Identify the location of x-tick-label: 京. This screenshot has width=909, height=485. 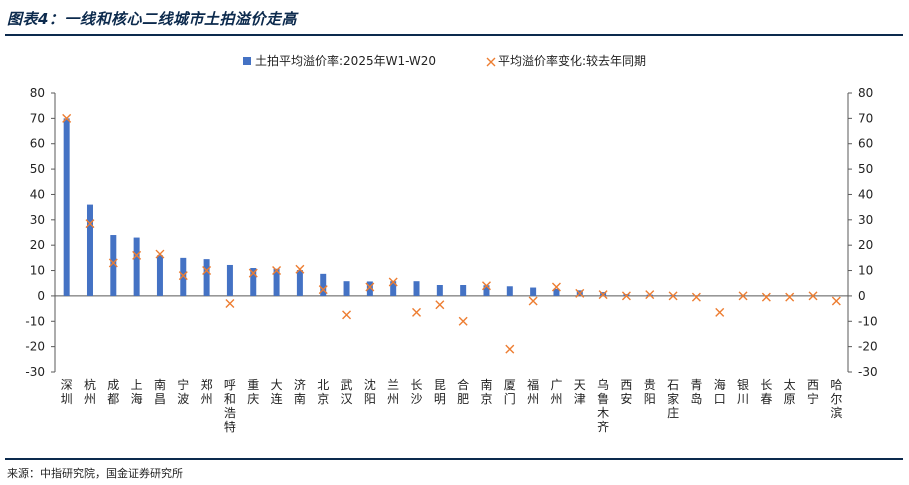
(486, 399).